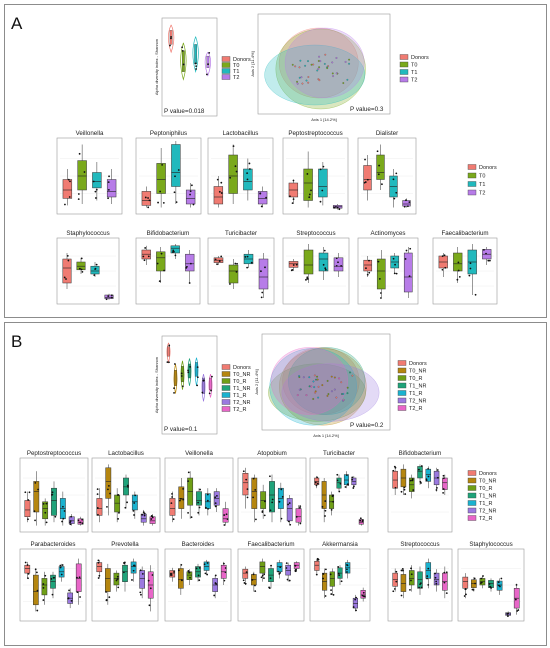  Describe the element at coordinates (419, 544) in the screenshot. I see `chart-title-B-streptococcus: Streptococcus` at that location.